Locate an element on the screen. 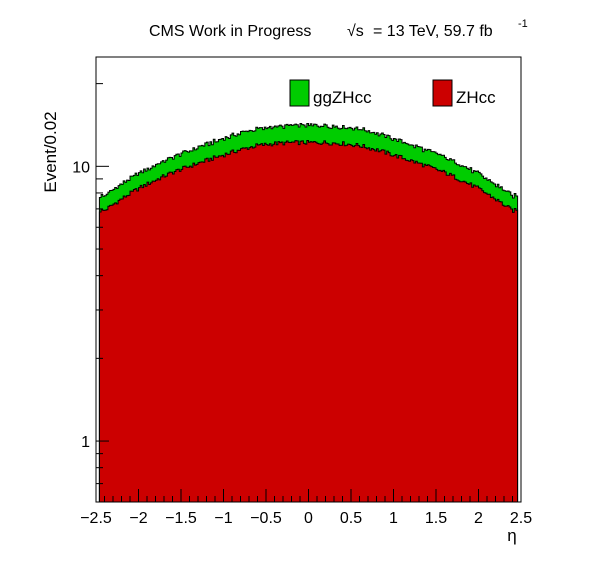 The image size is (596, 577). x-tick-label: 0 is located at coordinates (308, 518).